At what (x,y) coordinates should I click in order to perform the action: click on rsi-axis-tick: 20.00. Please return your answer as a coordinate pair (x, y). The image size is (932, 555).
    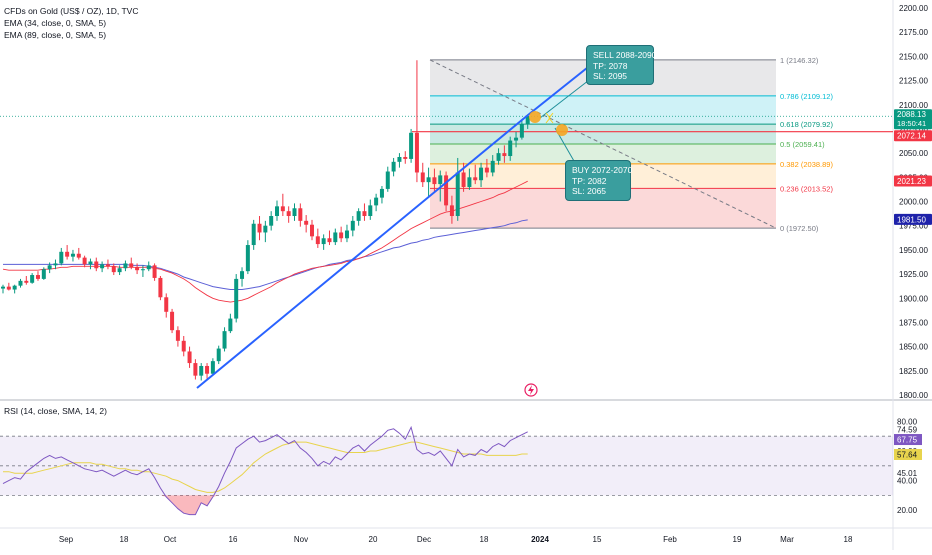
    Looking at the image, I should click on (907, 510).